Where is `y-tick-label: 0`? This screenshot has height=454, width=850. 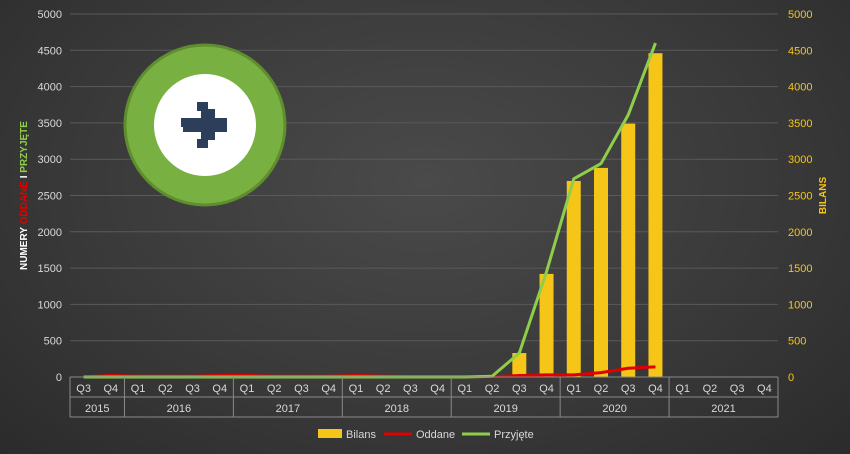
y-tick-label: 0 is located at coordinates (59, 378).